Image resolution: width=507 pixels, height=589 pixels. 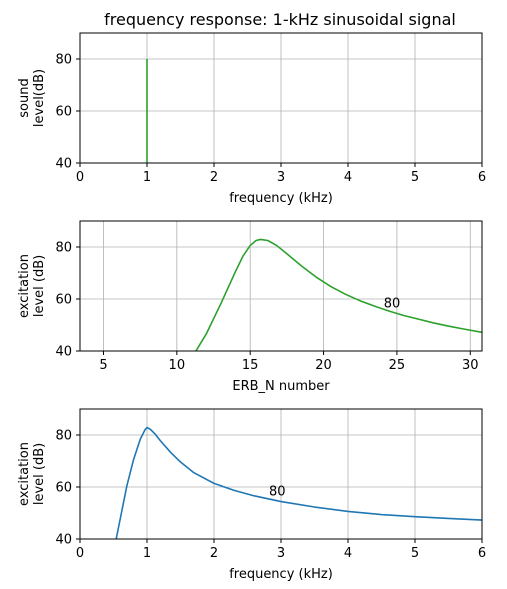 I want to click on x-tick-label: 25, so click(x=397, y=365).